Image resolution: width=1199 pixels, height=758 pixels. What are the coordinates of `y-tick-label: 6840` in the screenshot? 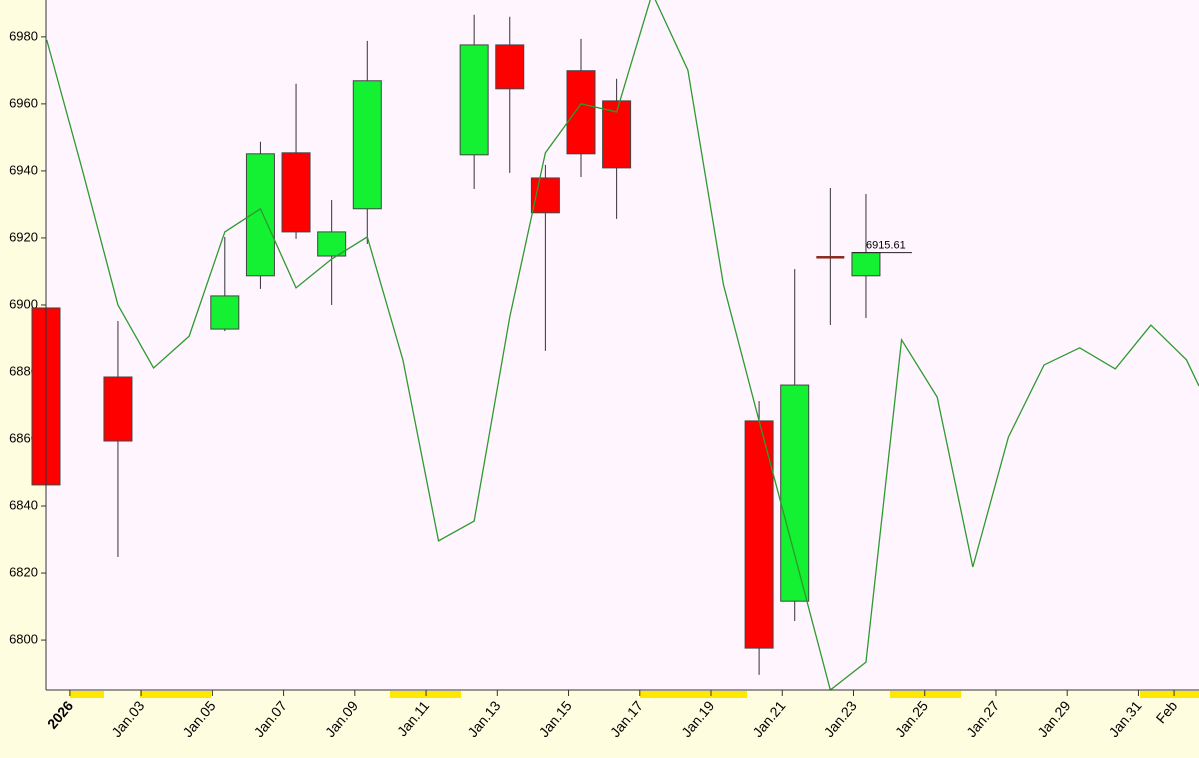 It's located at (23, 504).